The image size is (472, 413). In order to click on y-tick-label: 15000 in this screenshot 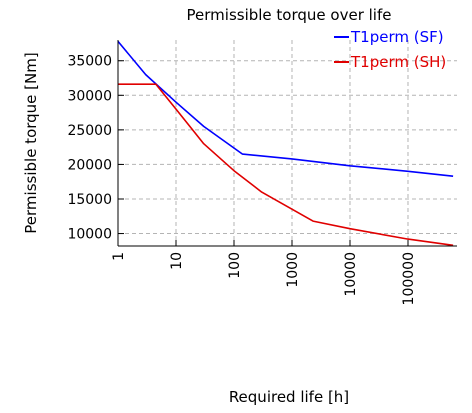, I will do `click(89, 200)`.